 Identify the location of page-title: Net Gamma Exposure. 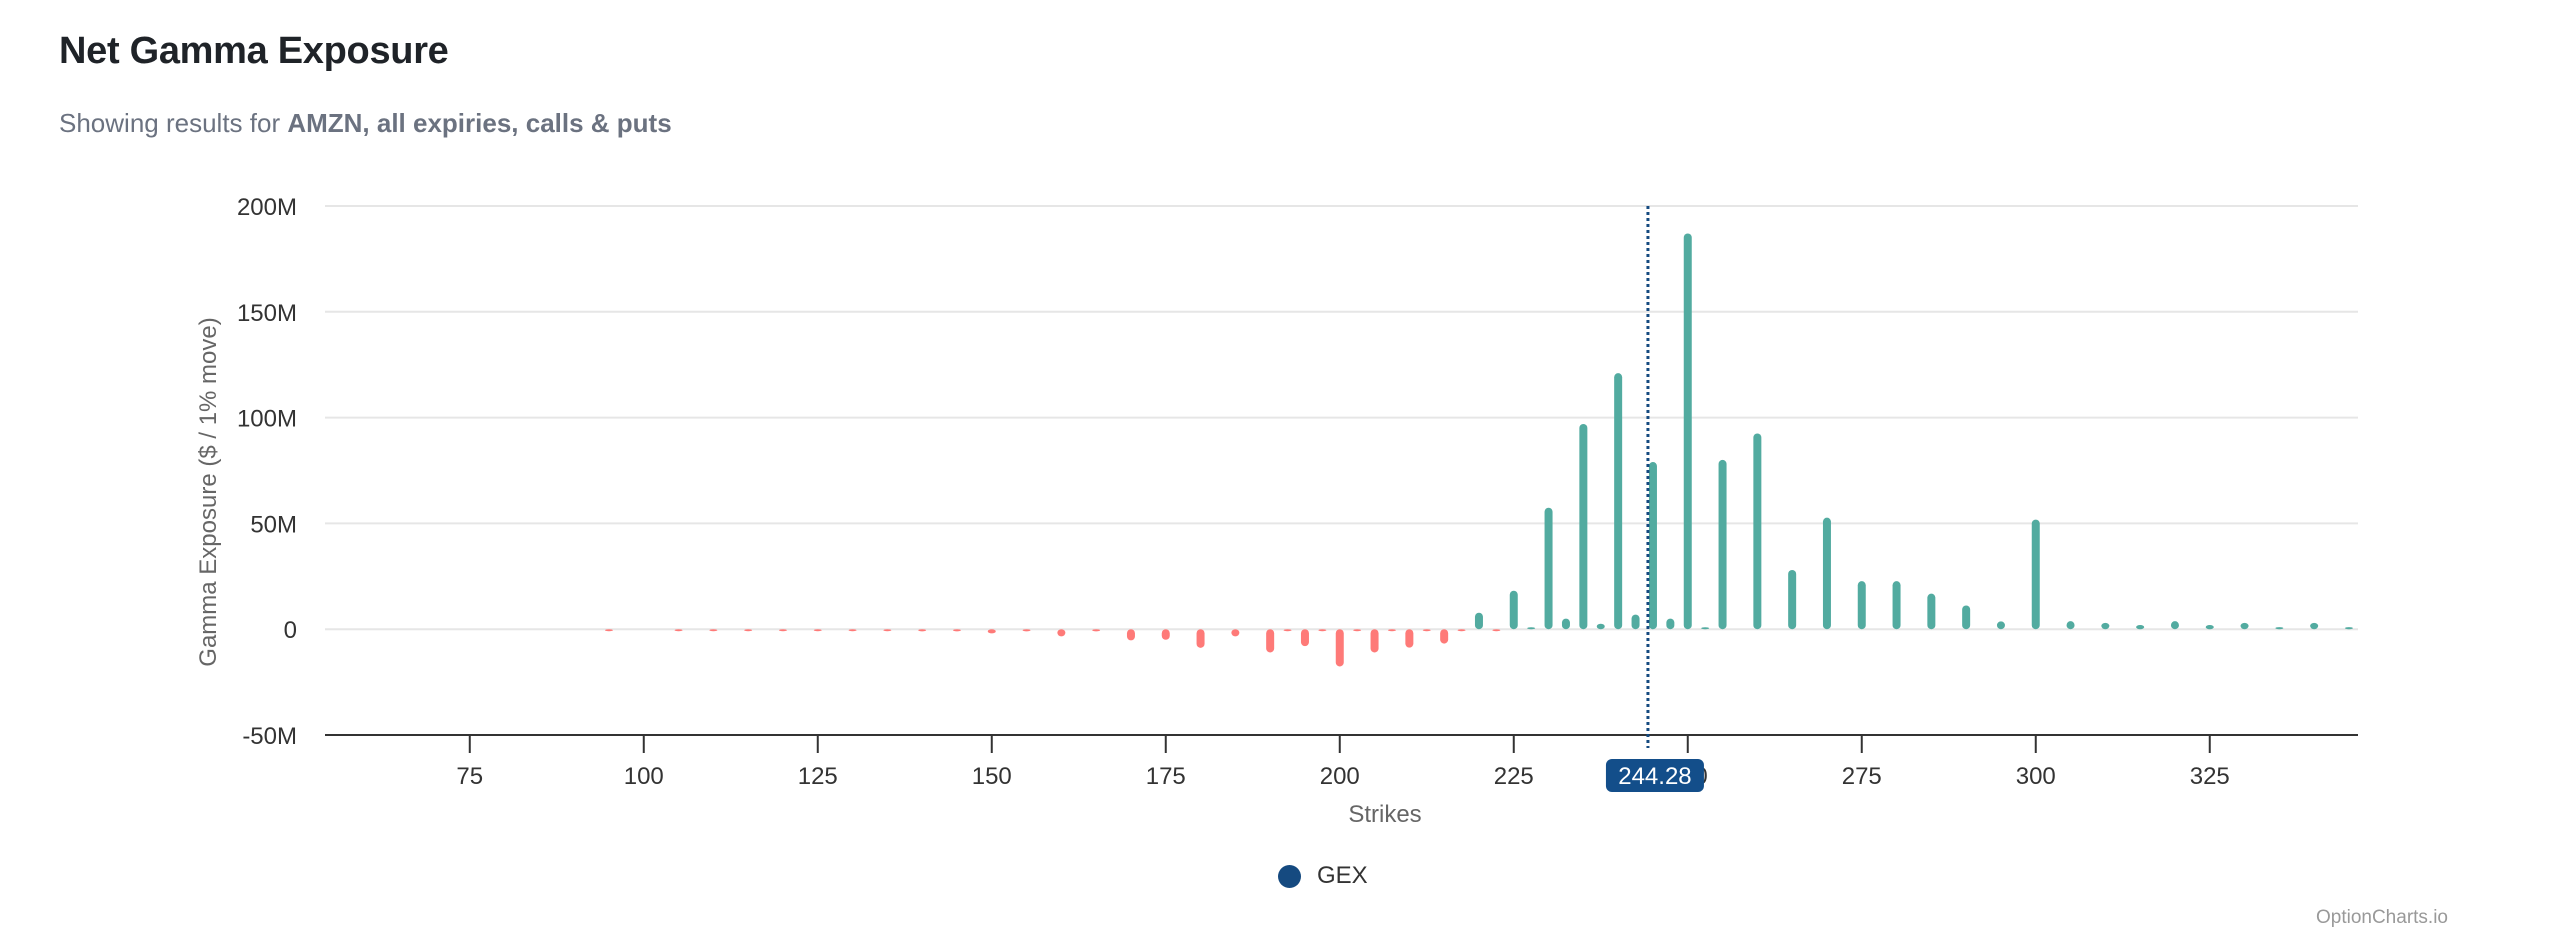
(254, 51).